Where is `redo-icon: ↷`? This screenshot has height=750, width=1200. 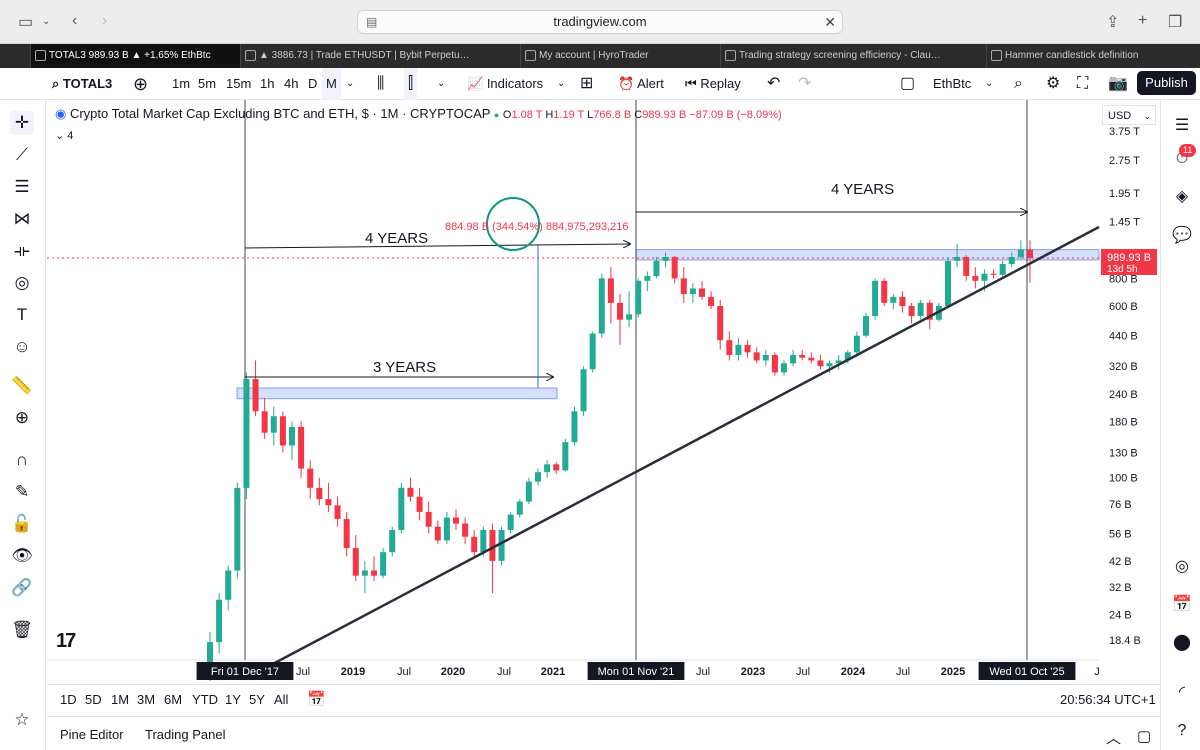
redo-icon: ↷ is located at coordinates (805, 83).